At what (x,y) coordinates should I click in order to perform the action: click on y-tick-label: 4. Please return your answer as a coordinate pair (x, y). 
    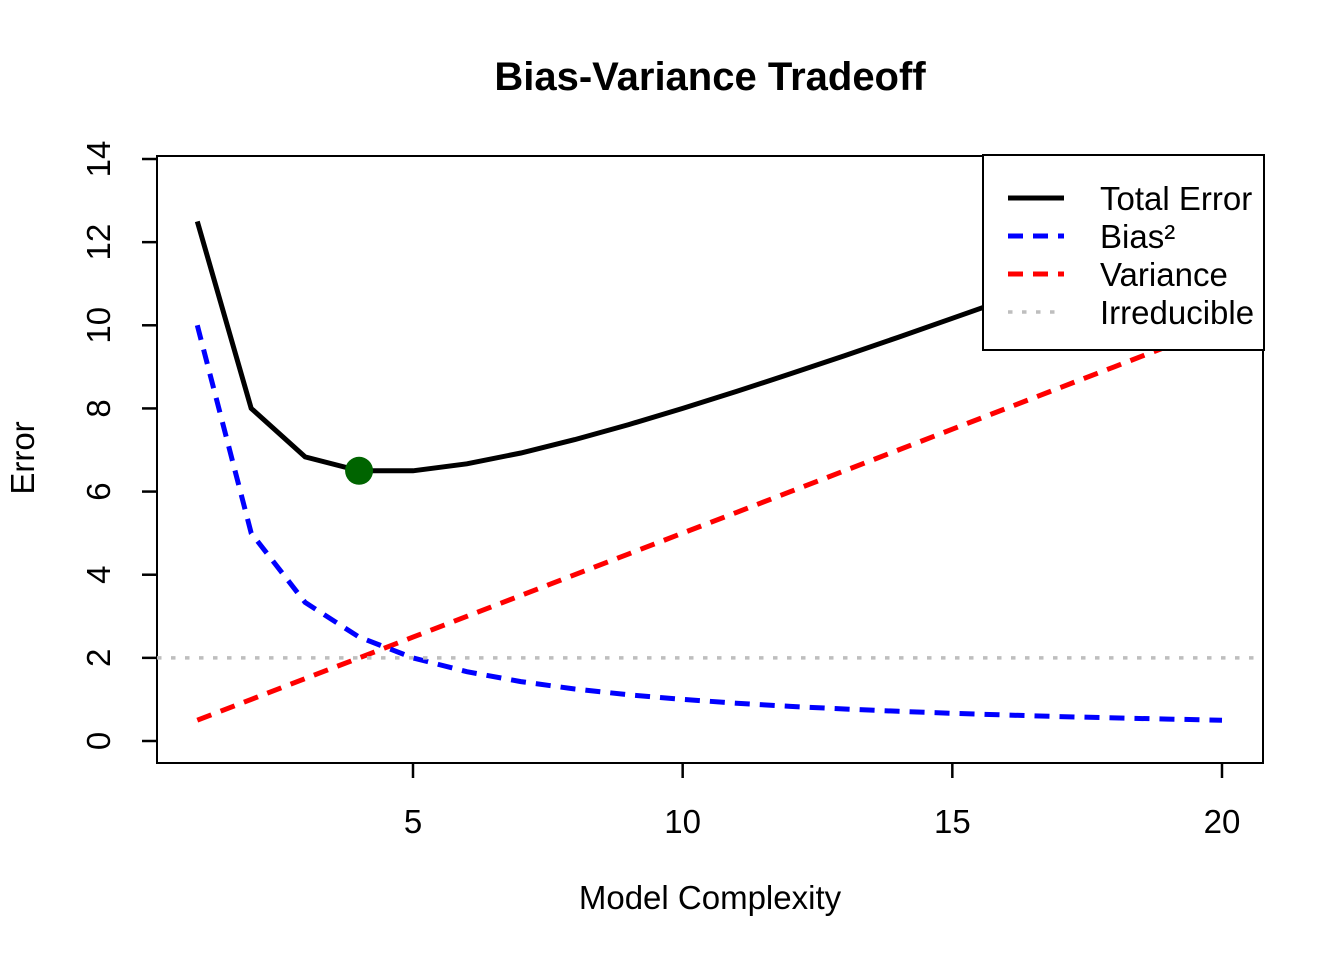
    Looking at the image, I should click on (98, 575).